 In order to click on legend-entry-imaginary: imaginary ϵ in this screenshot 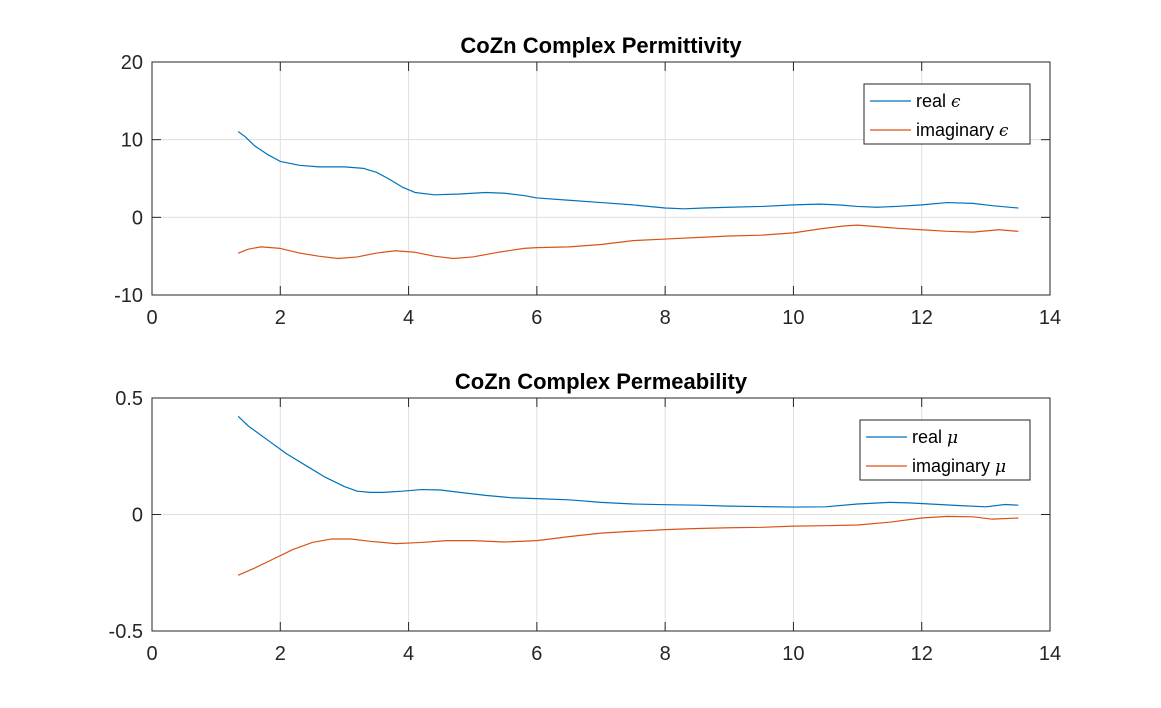, I will do `click(962, 130)`.